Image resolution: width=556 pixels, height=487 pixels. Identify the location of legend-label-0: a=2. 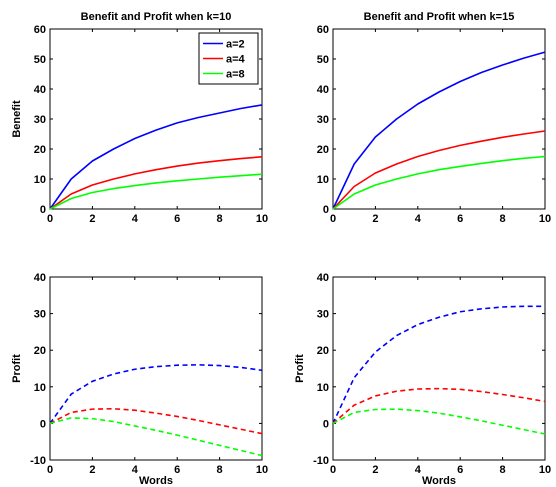
(235, 45).